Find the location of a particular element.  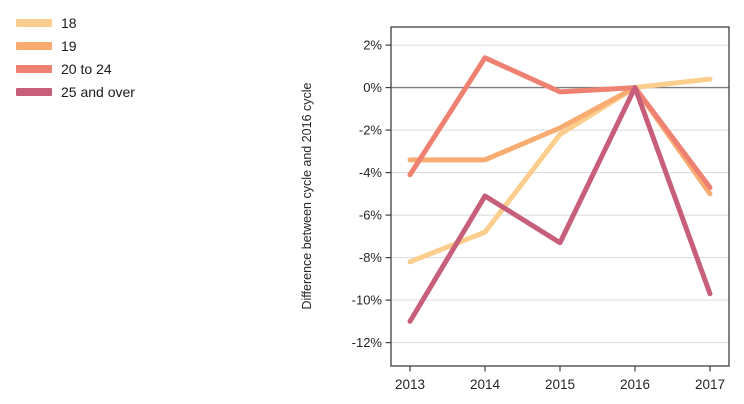

y-tick-label: 2% is located at coordinates (372, 45).